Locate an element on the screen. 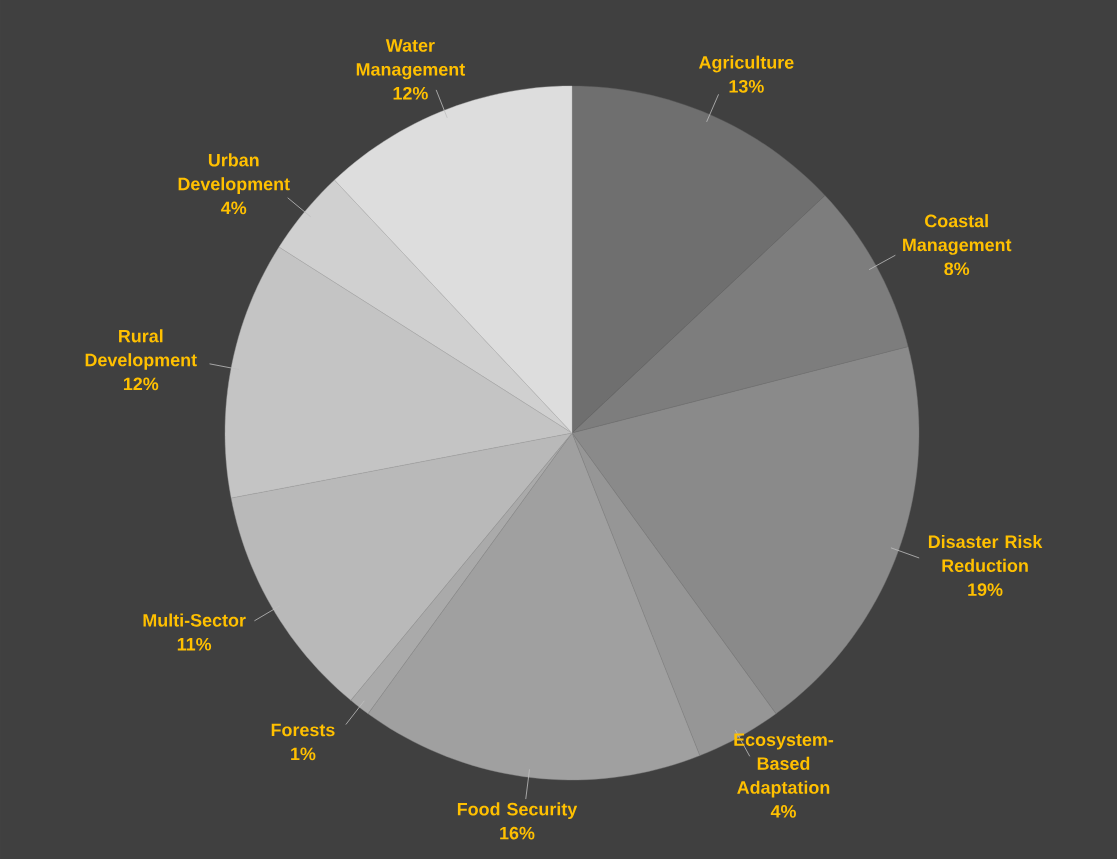  data-label: 13% is located at coordinates (746, 86).